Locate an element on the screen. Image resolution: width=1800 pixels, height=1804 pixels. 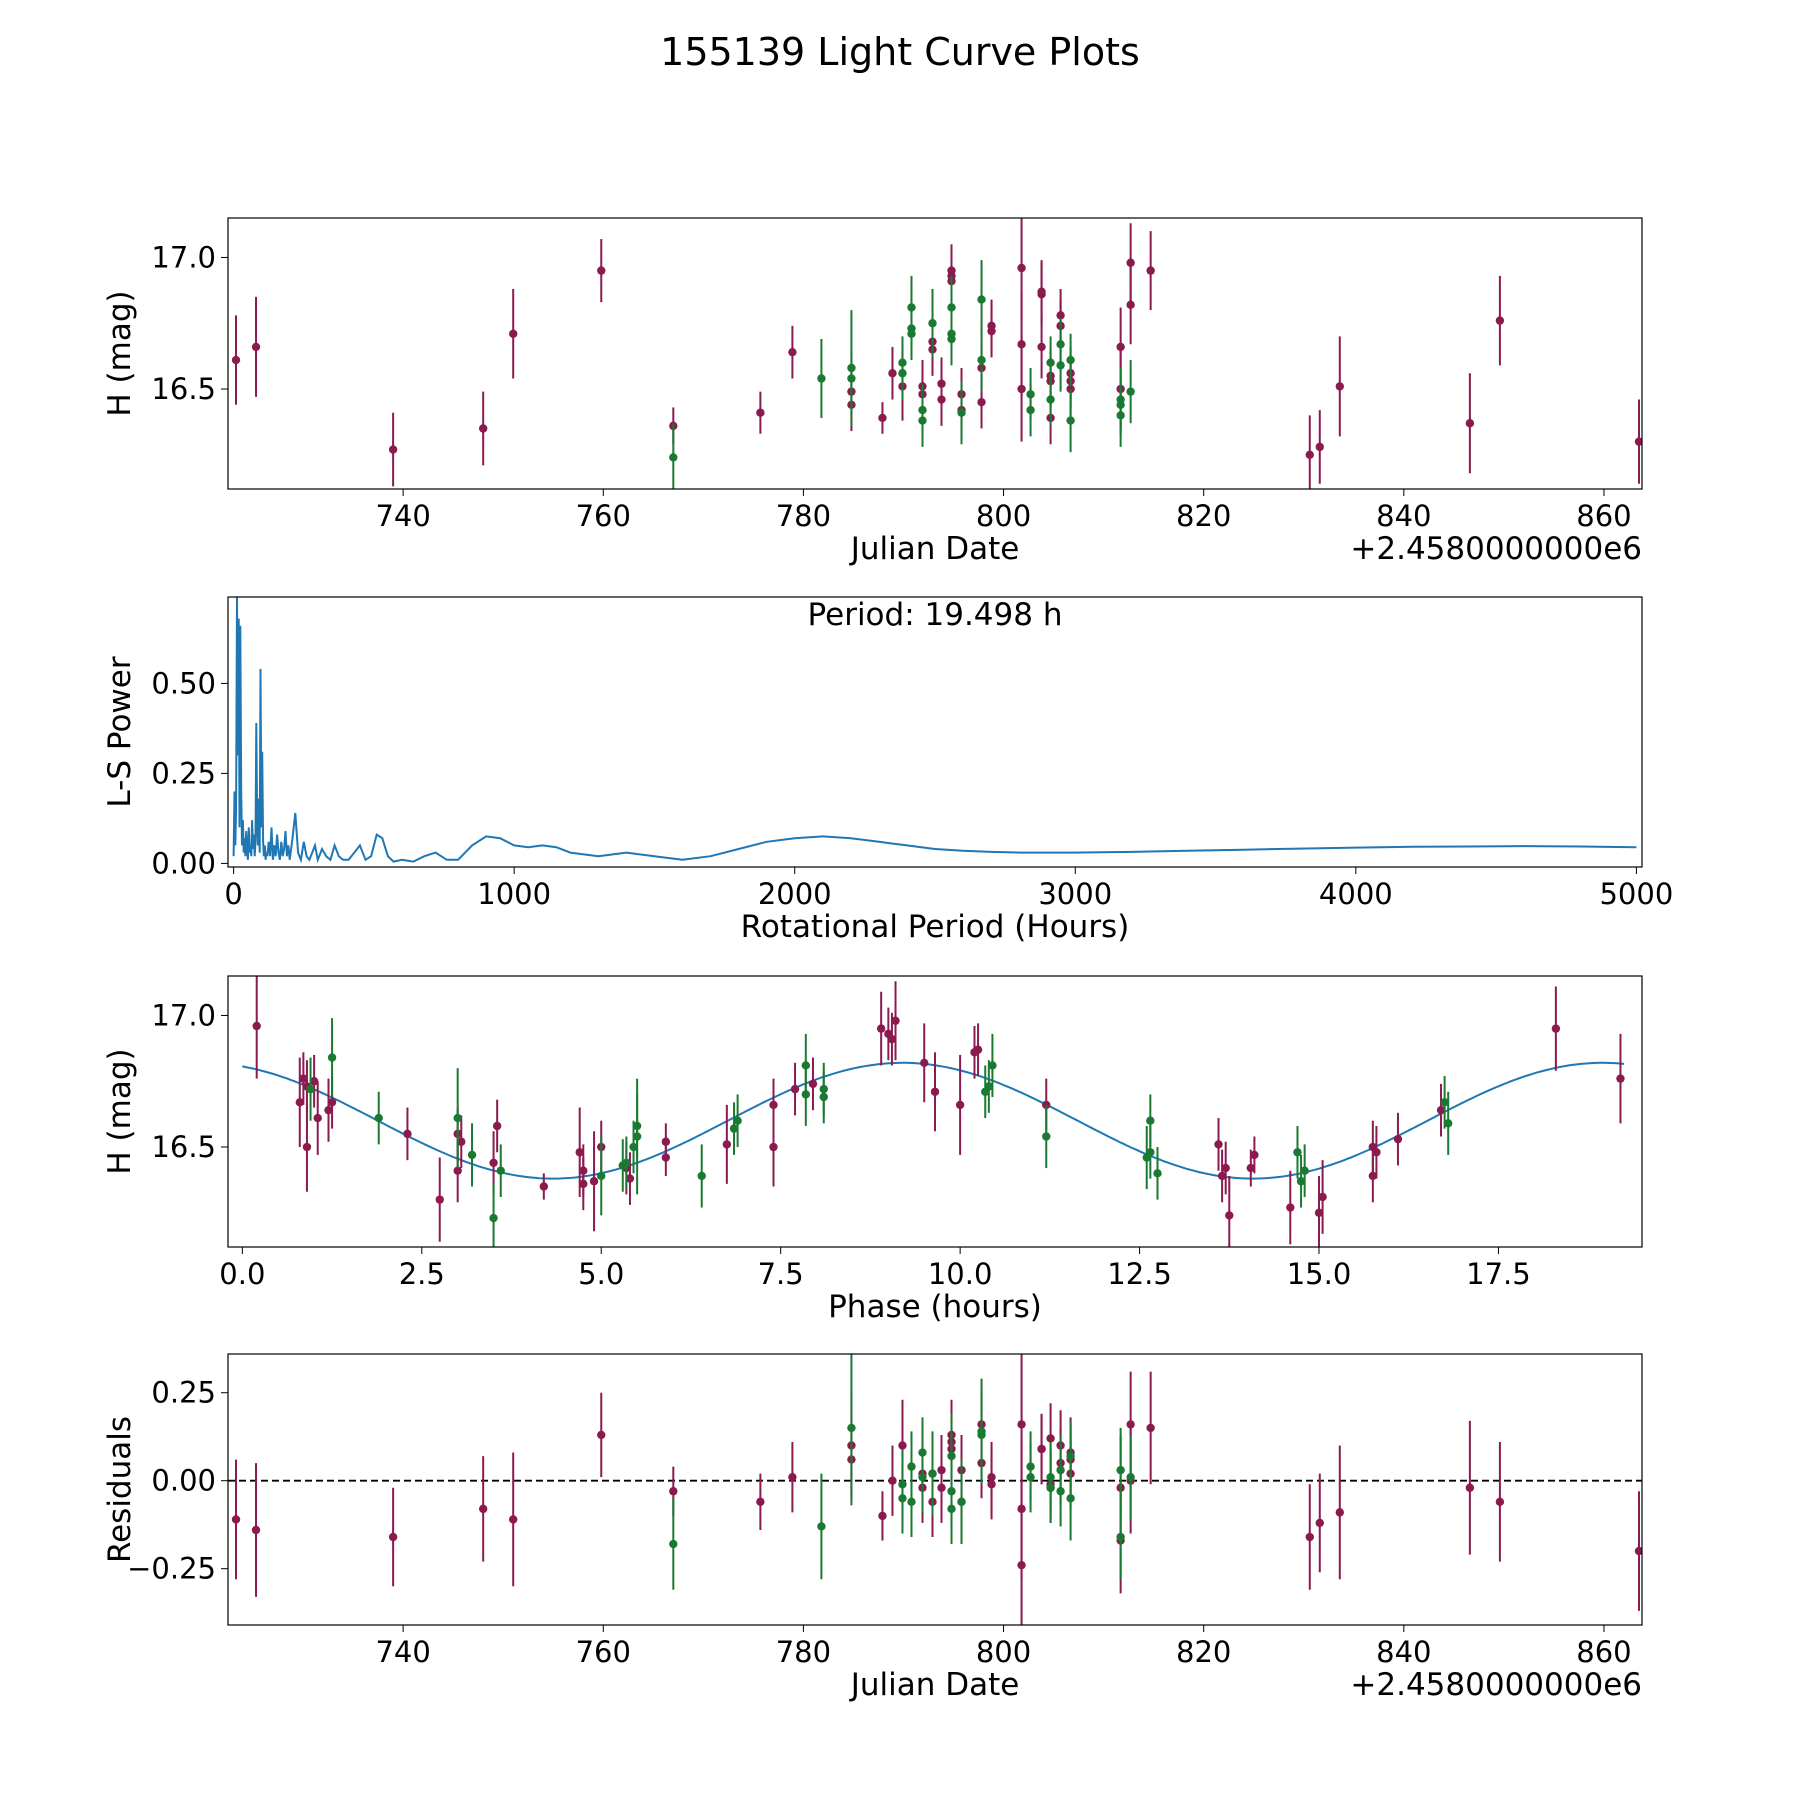
axes-frame is located at coordinates (935, 1489).